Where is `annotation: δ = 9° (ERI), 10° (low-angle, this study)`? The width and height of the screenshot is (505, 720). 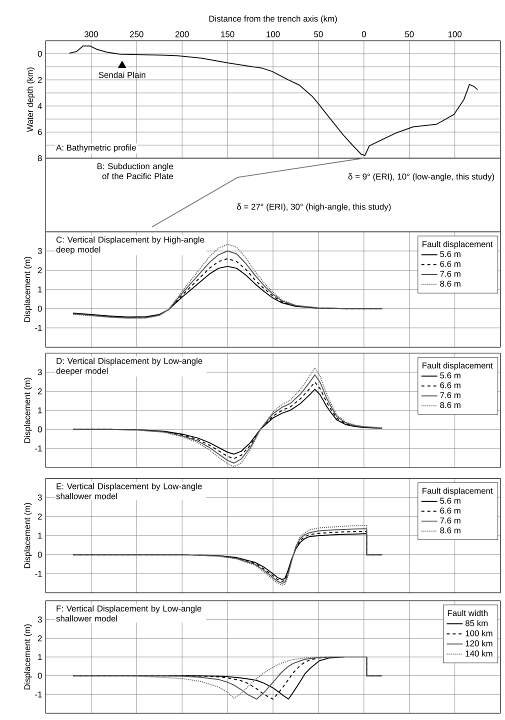 annotation: δ = 9° (ERI), 10° (low-angle, this study) is located at coordinates (421, 177).